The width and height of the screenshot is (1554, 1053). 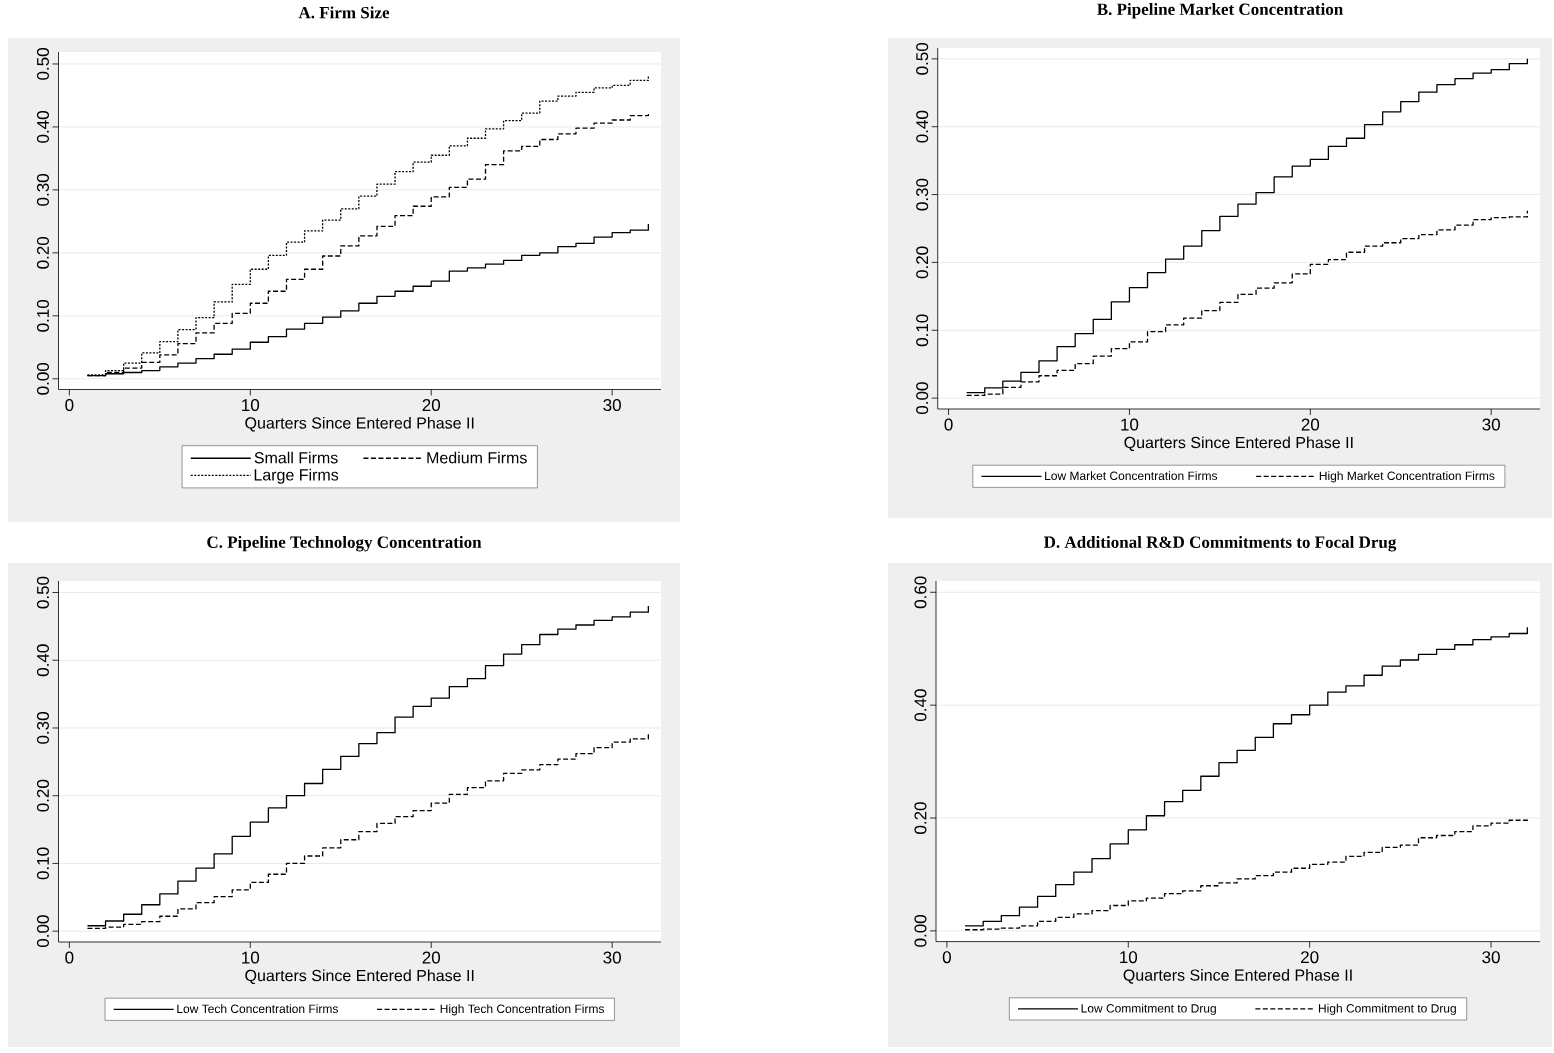 What do you see at coordinates (1407, 477) in the screenshot?
I see `legend-label: High Market Concentration Firms` at bounding box center [1407, 477].